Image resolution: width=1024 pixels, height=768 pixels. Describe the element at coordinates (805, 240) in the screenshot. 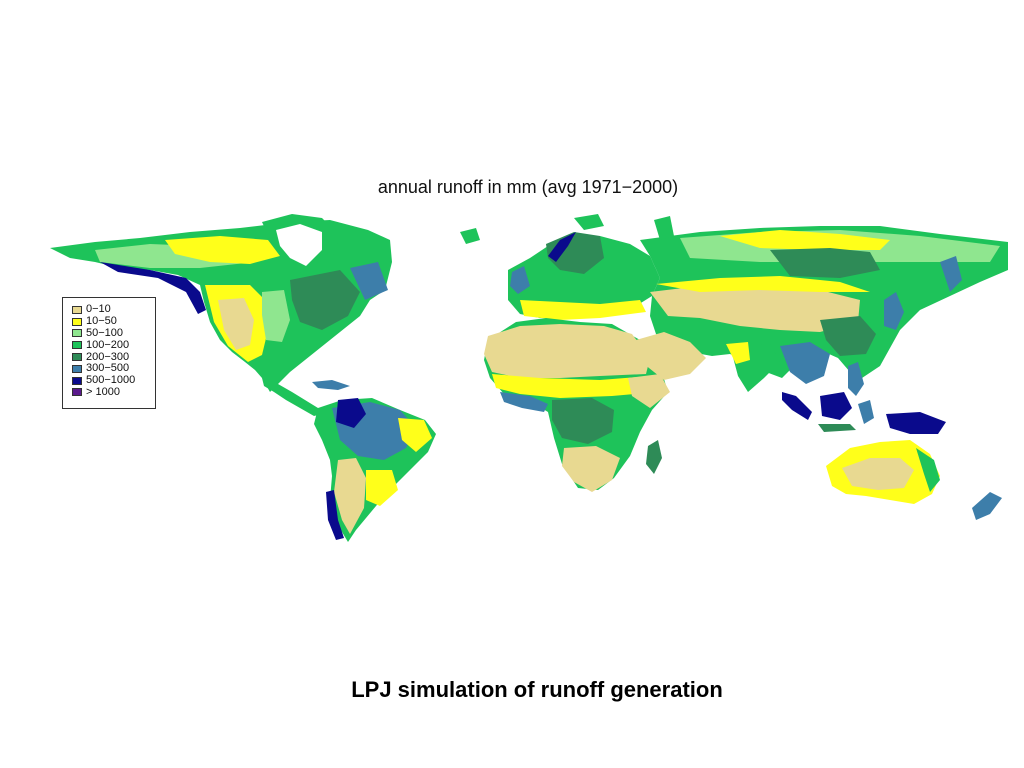

I see `arctic-coast-dry` at that location.